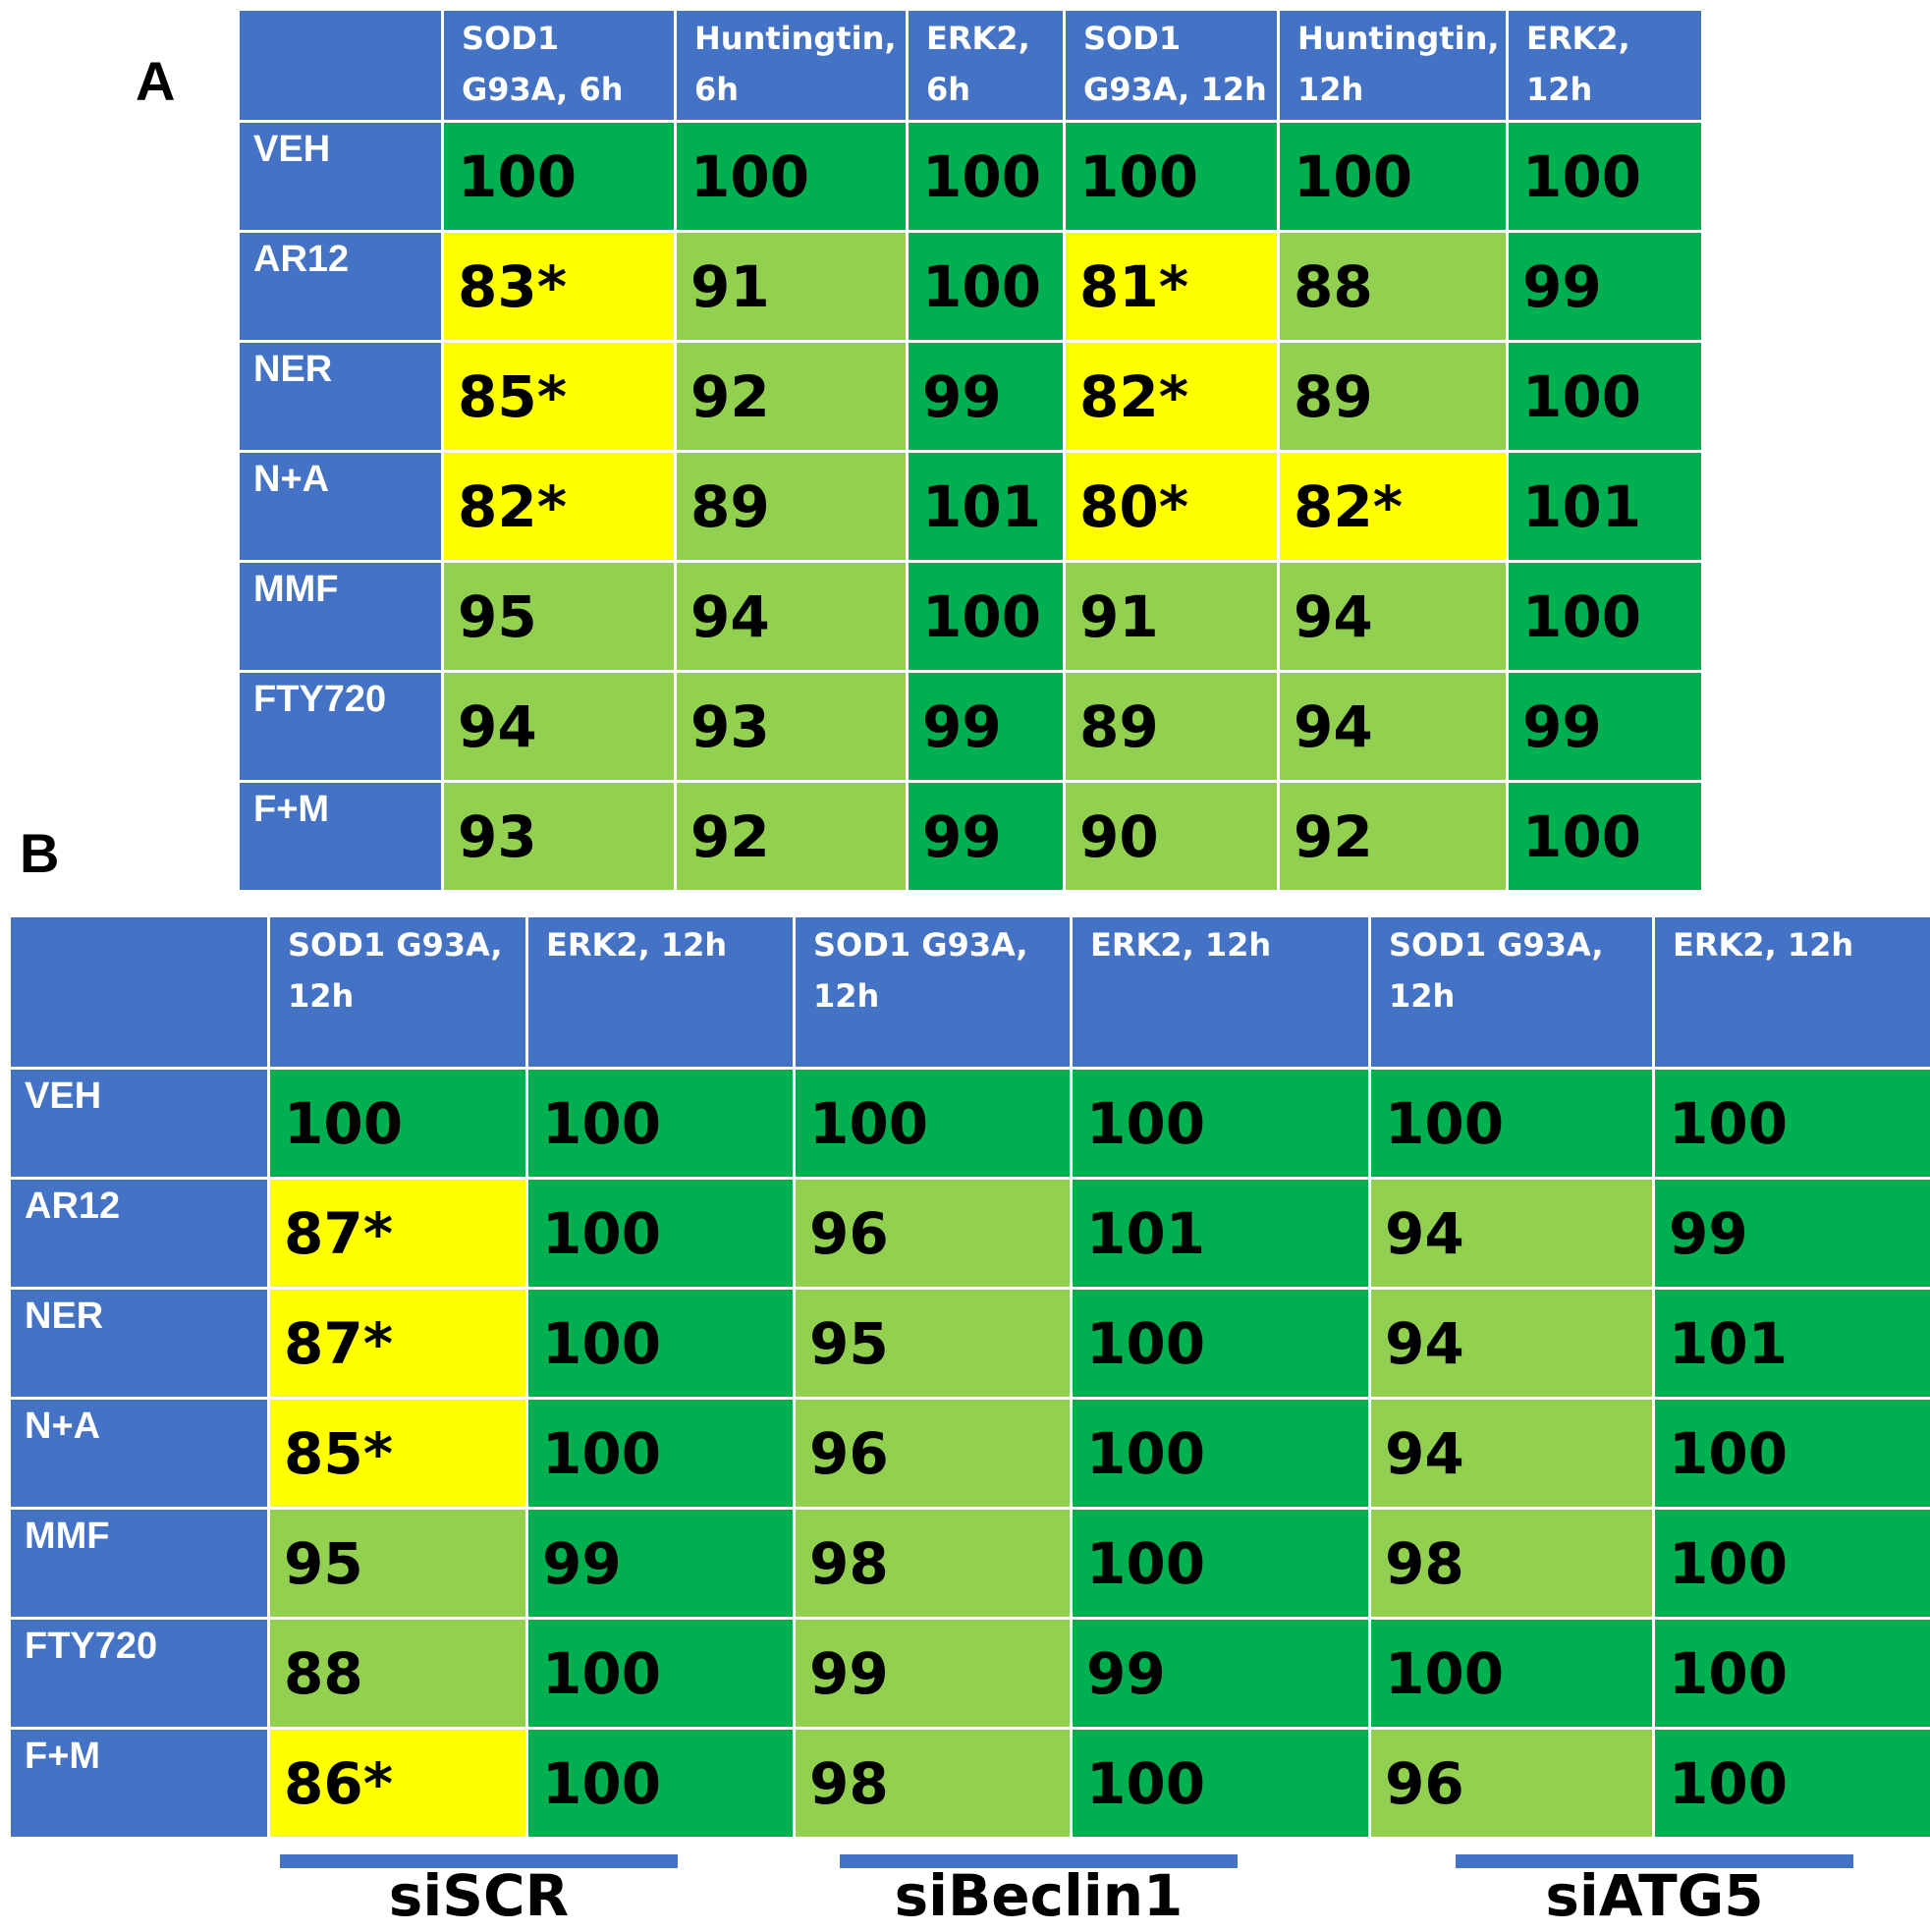 The image size is (1930, 1932). Describe the element at coordinates (301, 259) in the screenshot. I see `row-label: AR12` at that location.